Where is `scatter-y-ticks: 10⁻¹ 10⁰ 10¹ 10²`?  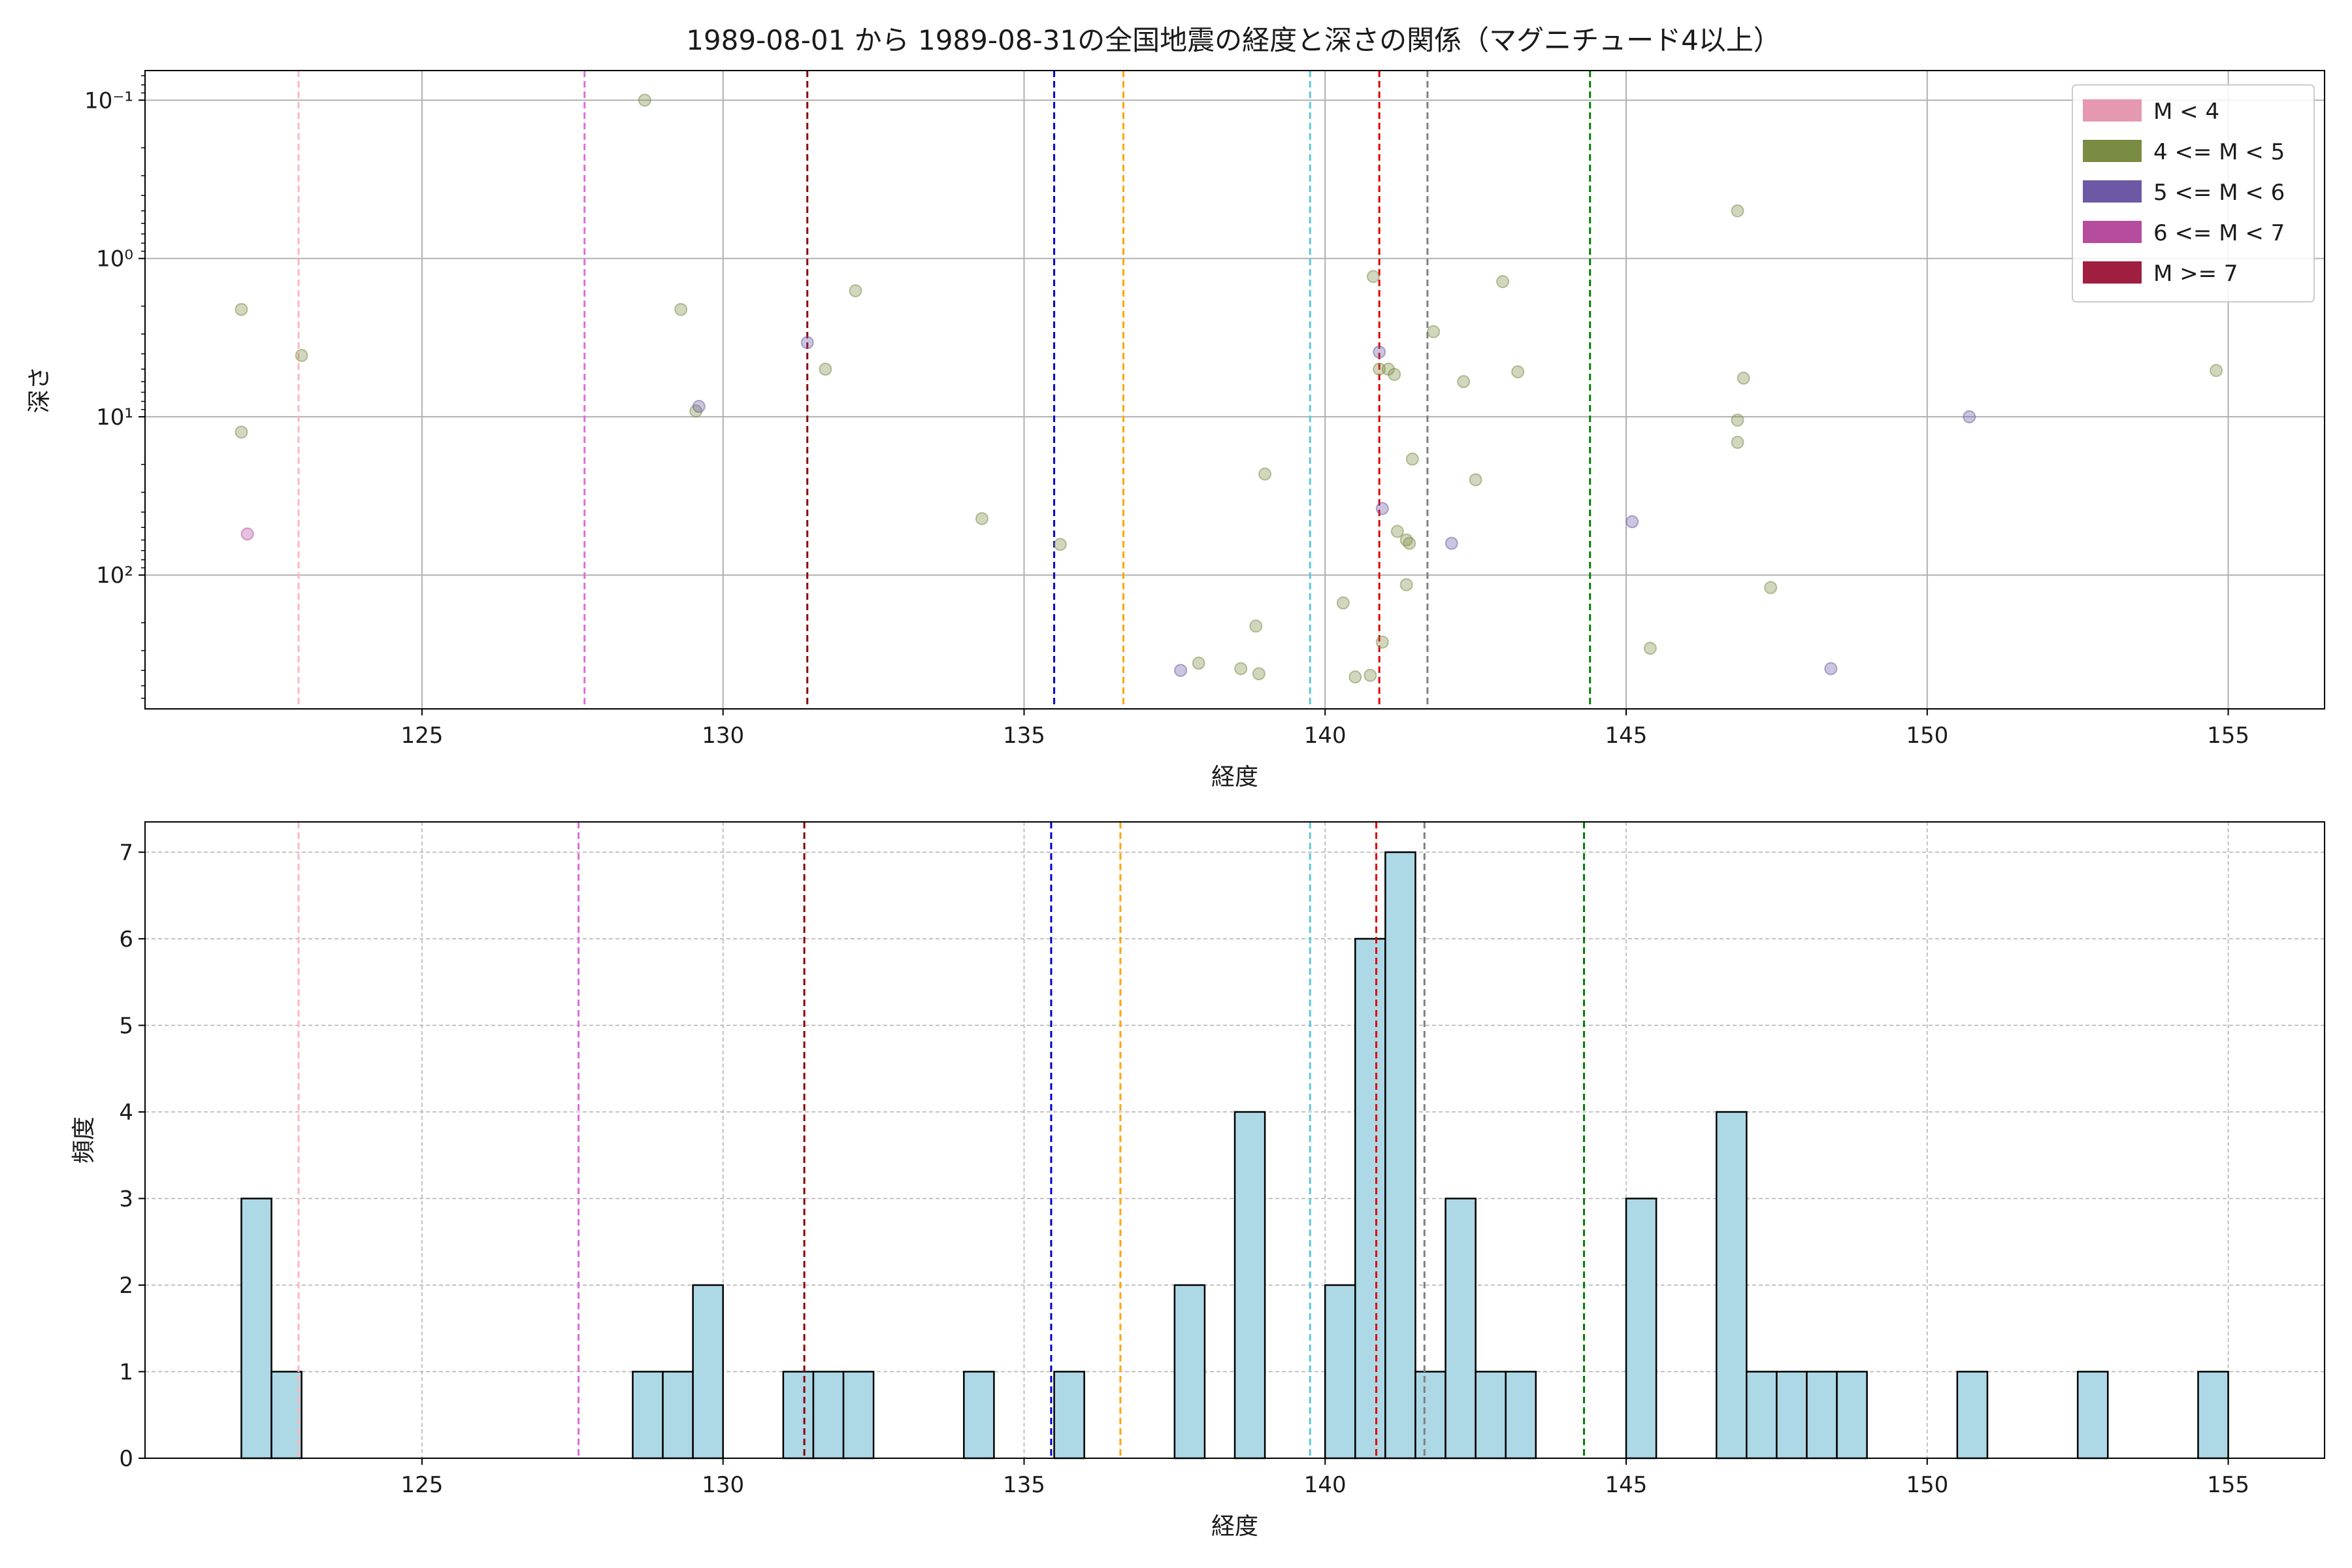
scatter-y-ticks: 10⁻¹ 10⁰ 10¹ 10² is located at coordinates (114, 387).